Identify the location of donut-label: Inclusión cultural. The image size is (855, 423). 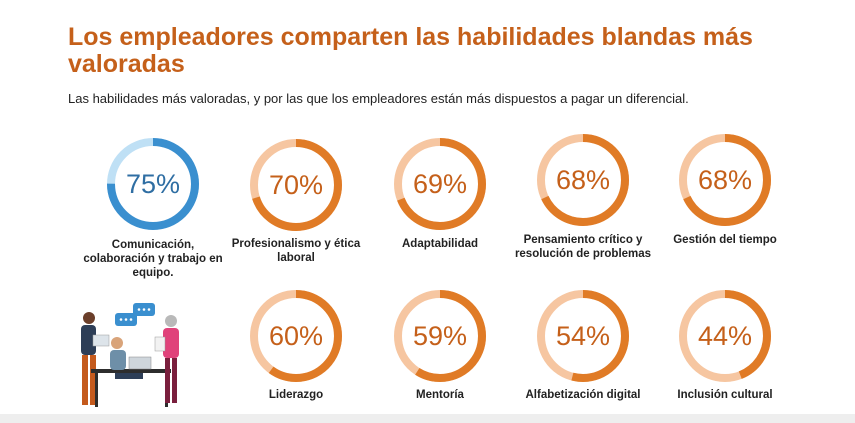
(725, 395).